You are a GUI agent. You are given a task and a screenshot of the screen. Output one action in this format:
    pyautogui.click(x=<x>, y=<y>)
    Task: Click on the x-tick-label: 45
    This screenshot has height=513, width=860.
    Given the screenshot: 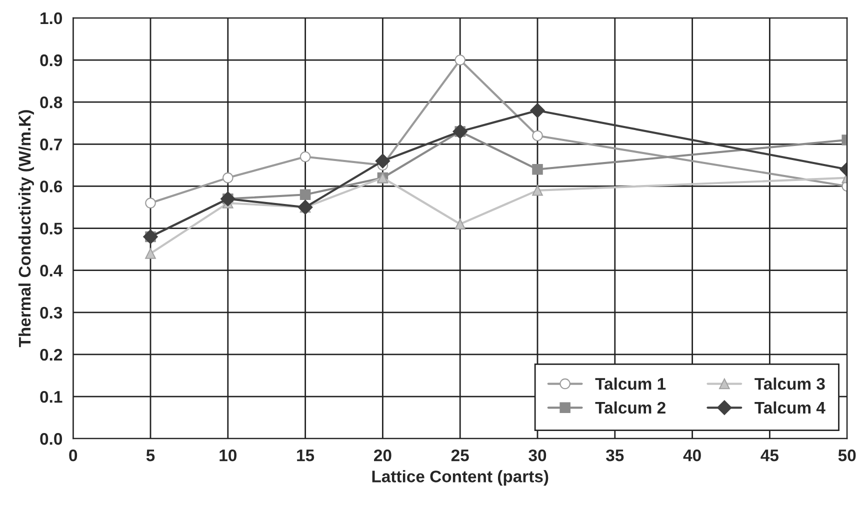 What is the action you would take?
    pyautogui.click(x=769, y=456)
    